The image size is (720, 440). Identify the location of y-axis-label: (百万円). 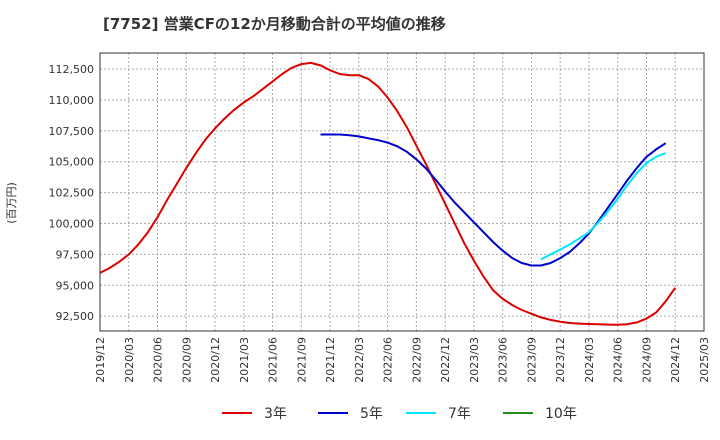
(11, 203).